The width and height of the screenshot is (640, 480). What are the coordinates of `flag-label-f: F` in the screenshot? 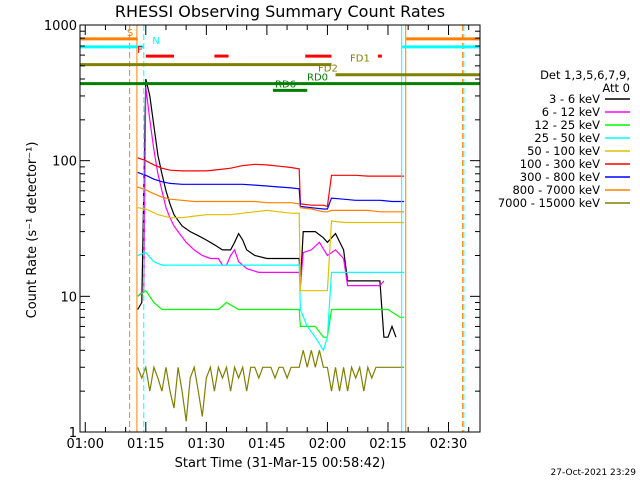 It's located at (140, 50).